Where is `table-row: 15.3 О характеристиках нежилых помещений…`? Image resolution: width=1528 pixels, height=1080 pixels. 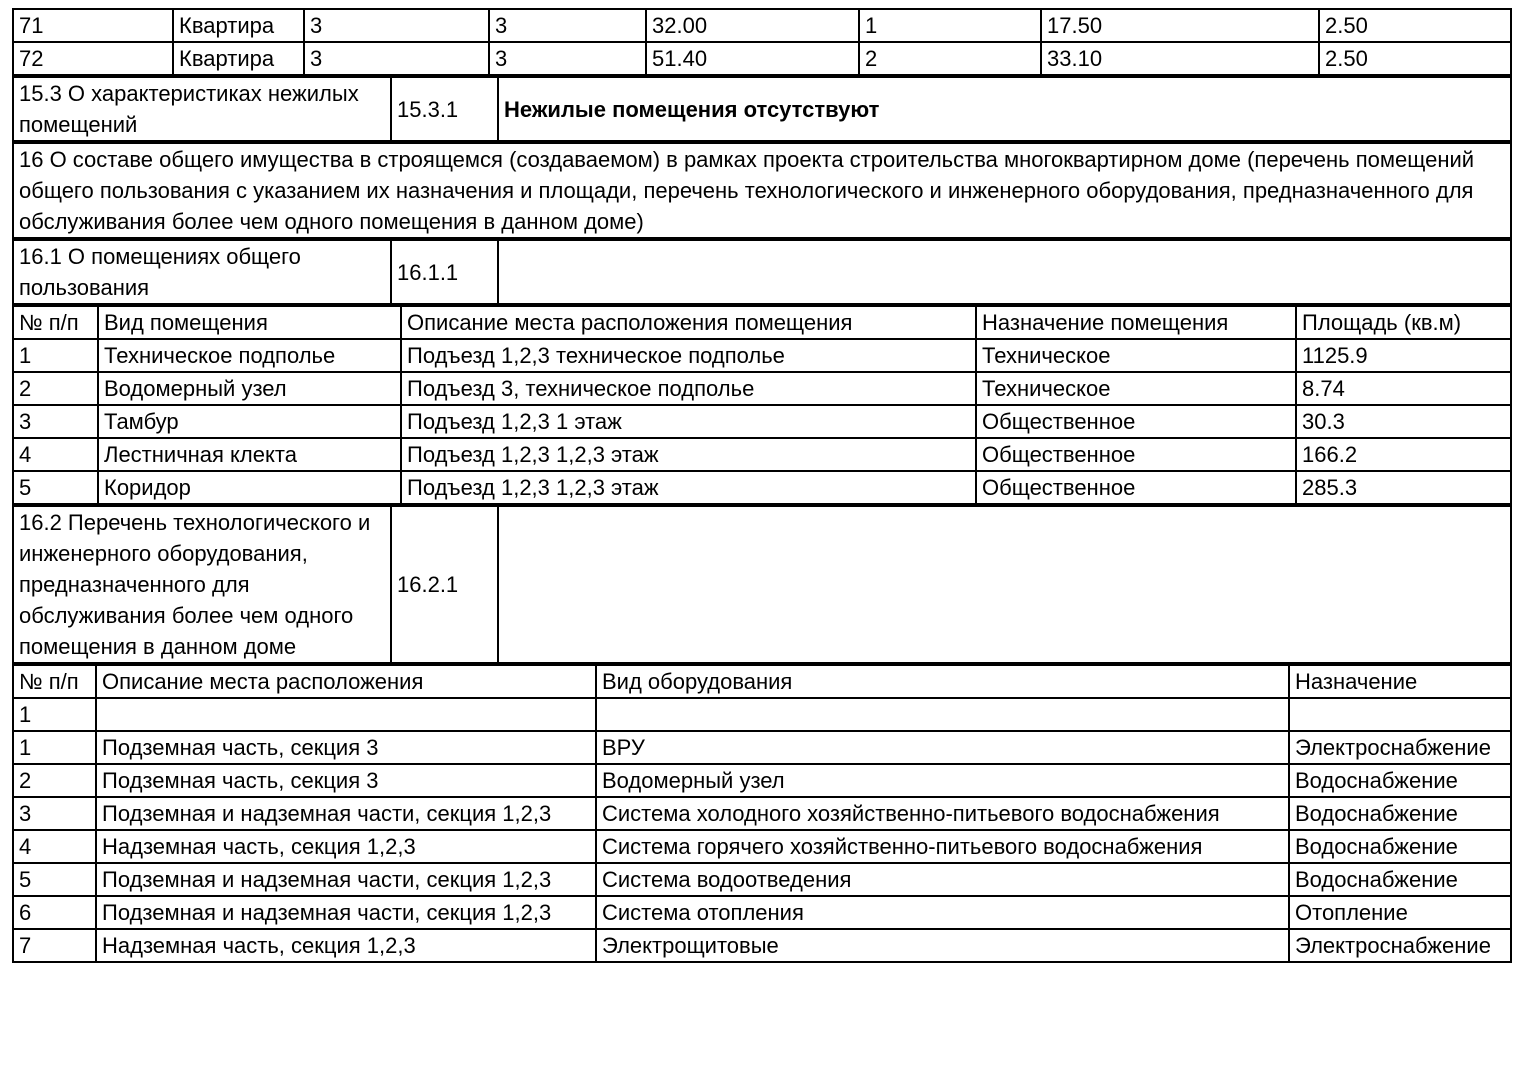
table-row: 15.3 О характеристиках нежилых помещений… is located at coordinates (762, 109).